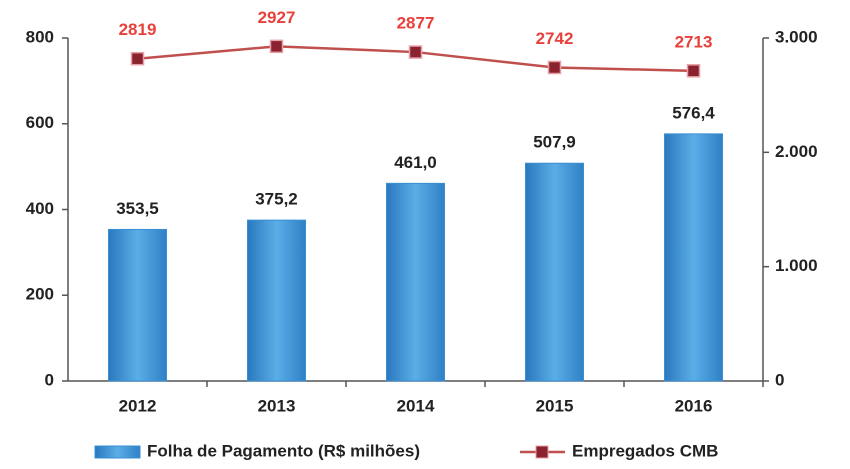  Describe the element at coordinates (796, 36) in the screenshot. I see `y2-tick-label: 3.000` at that location.